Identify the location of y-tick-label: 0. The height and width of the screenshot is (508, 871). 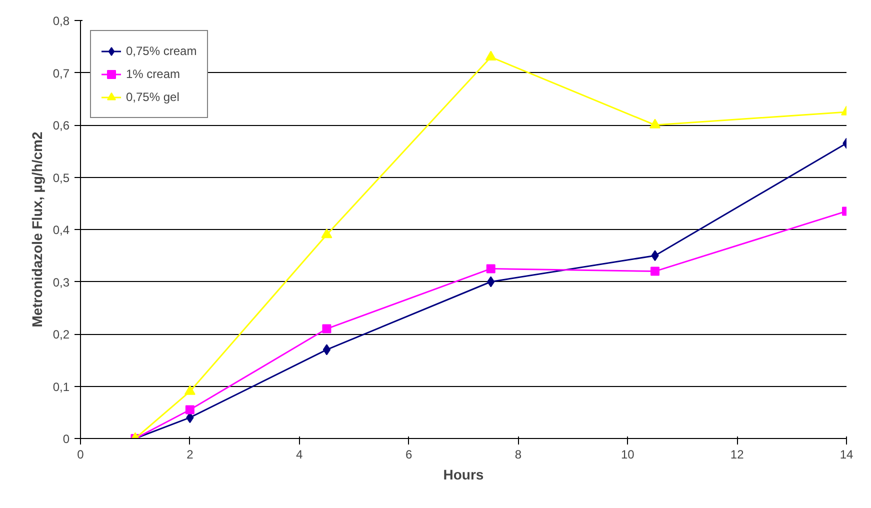
(66, 439).